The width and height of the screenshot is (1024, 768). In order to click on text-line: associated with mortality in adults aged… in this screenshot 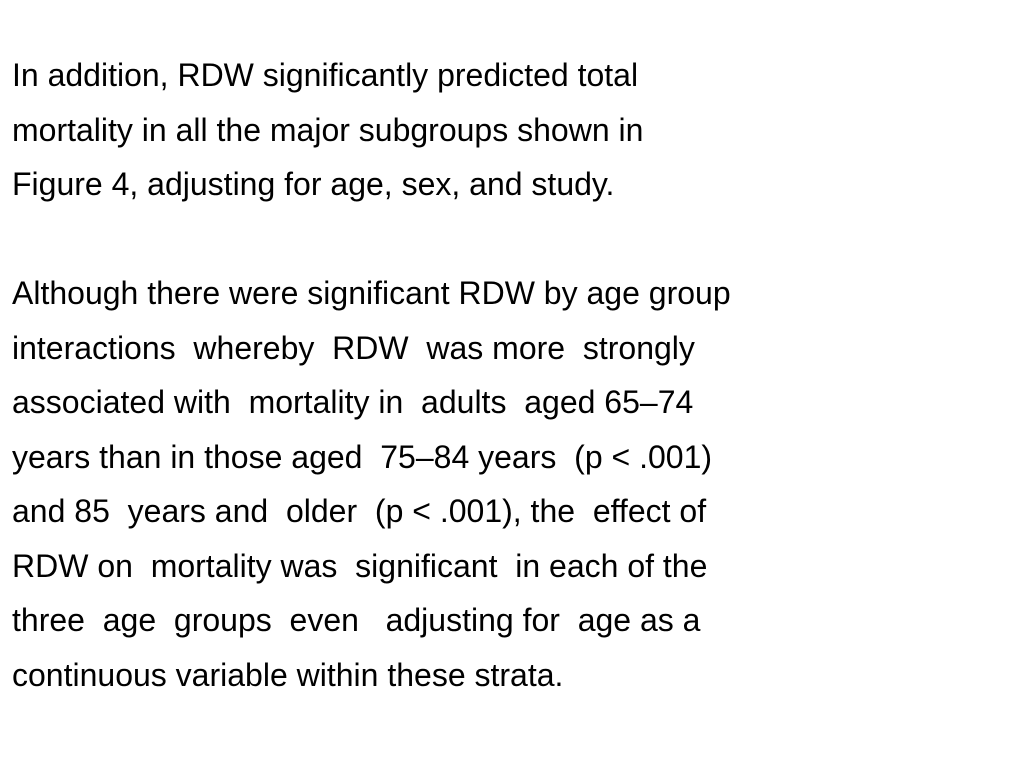, I will do `click(353, 402)`.